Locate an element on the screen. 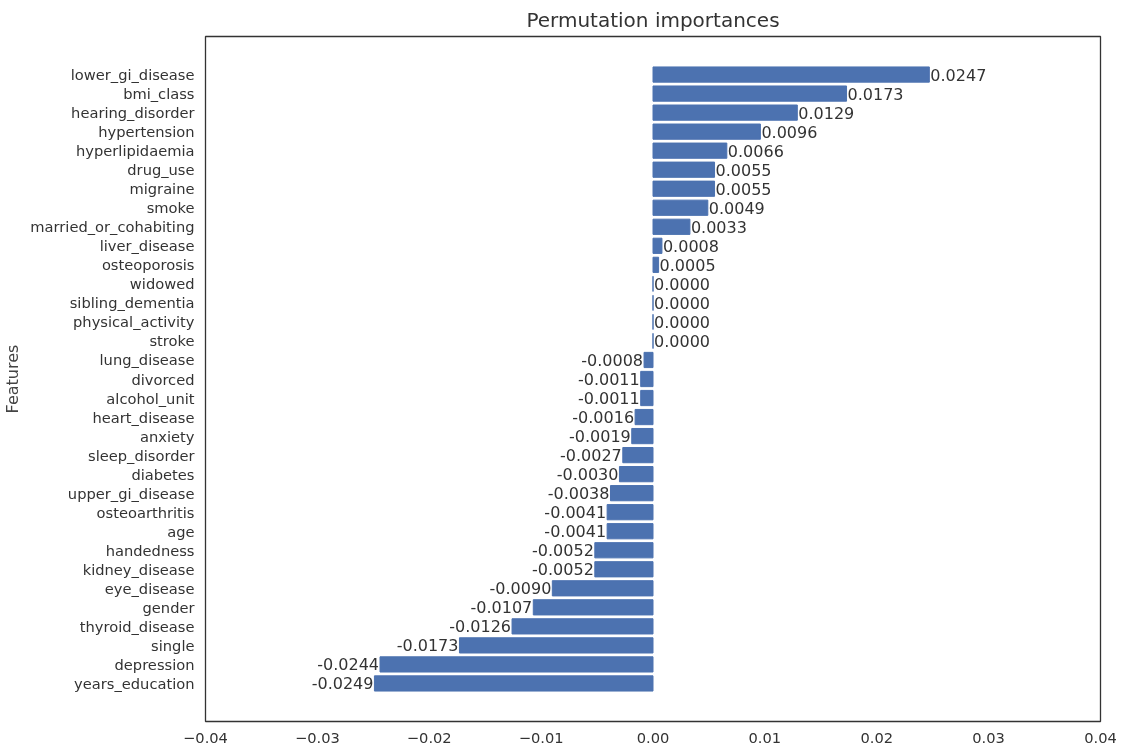  data-label: 0.0055 is located at coordinates (743, 189).